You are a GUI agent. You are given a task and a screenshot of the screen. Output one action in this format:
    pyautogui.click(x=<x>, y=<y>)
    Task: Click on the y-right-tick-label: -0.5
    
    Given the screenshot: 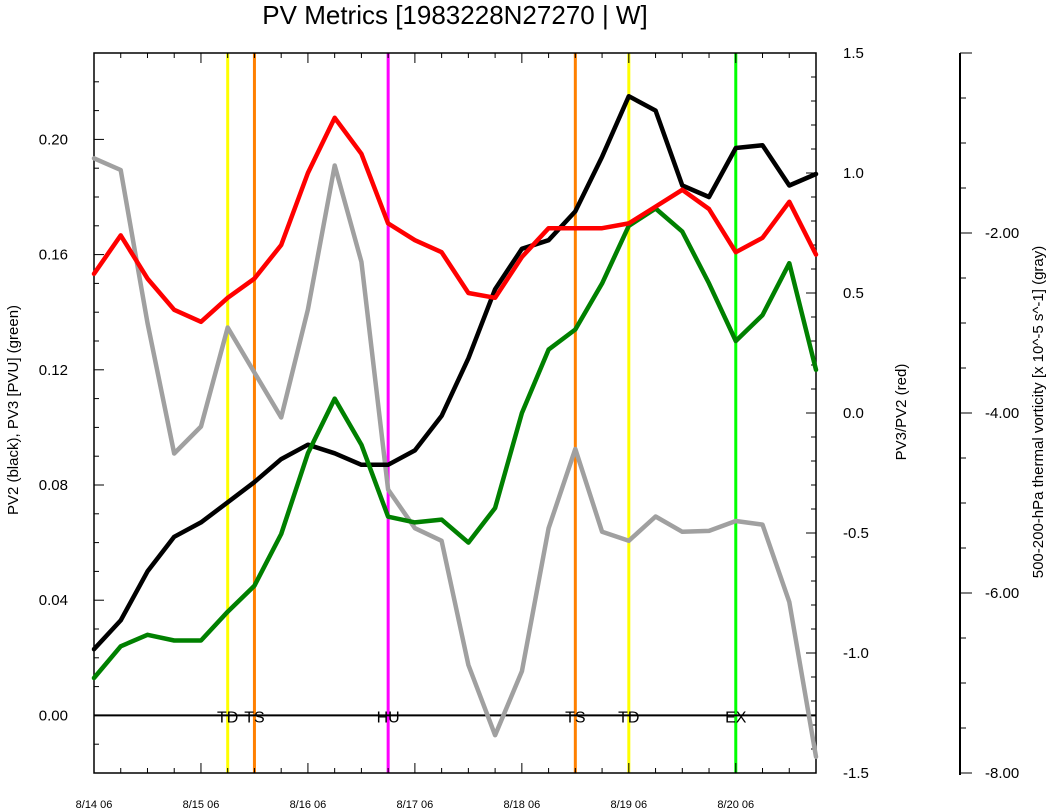 What is the action you would take?
    pyautogui.click(x=856, y=533)
    